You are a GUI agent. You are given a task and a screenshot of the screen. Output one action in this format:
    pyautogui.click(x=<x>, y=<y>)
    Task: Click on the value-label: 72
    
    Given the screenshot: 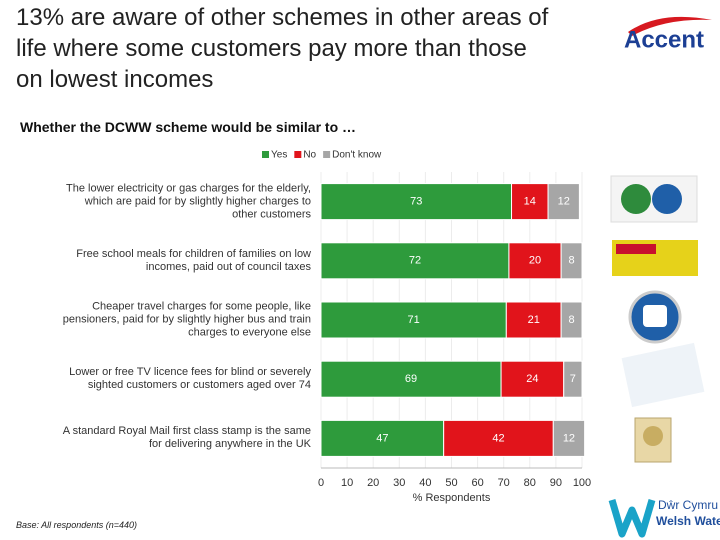 What is the action you would take?
    pyautogui.click(x=415, y=261)
    